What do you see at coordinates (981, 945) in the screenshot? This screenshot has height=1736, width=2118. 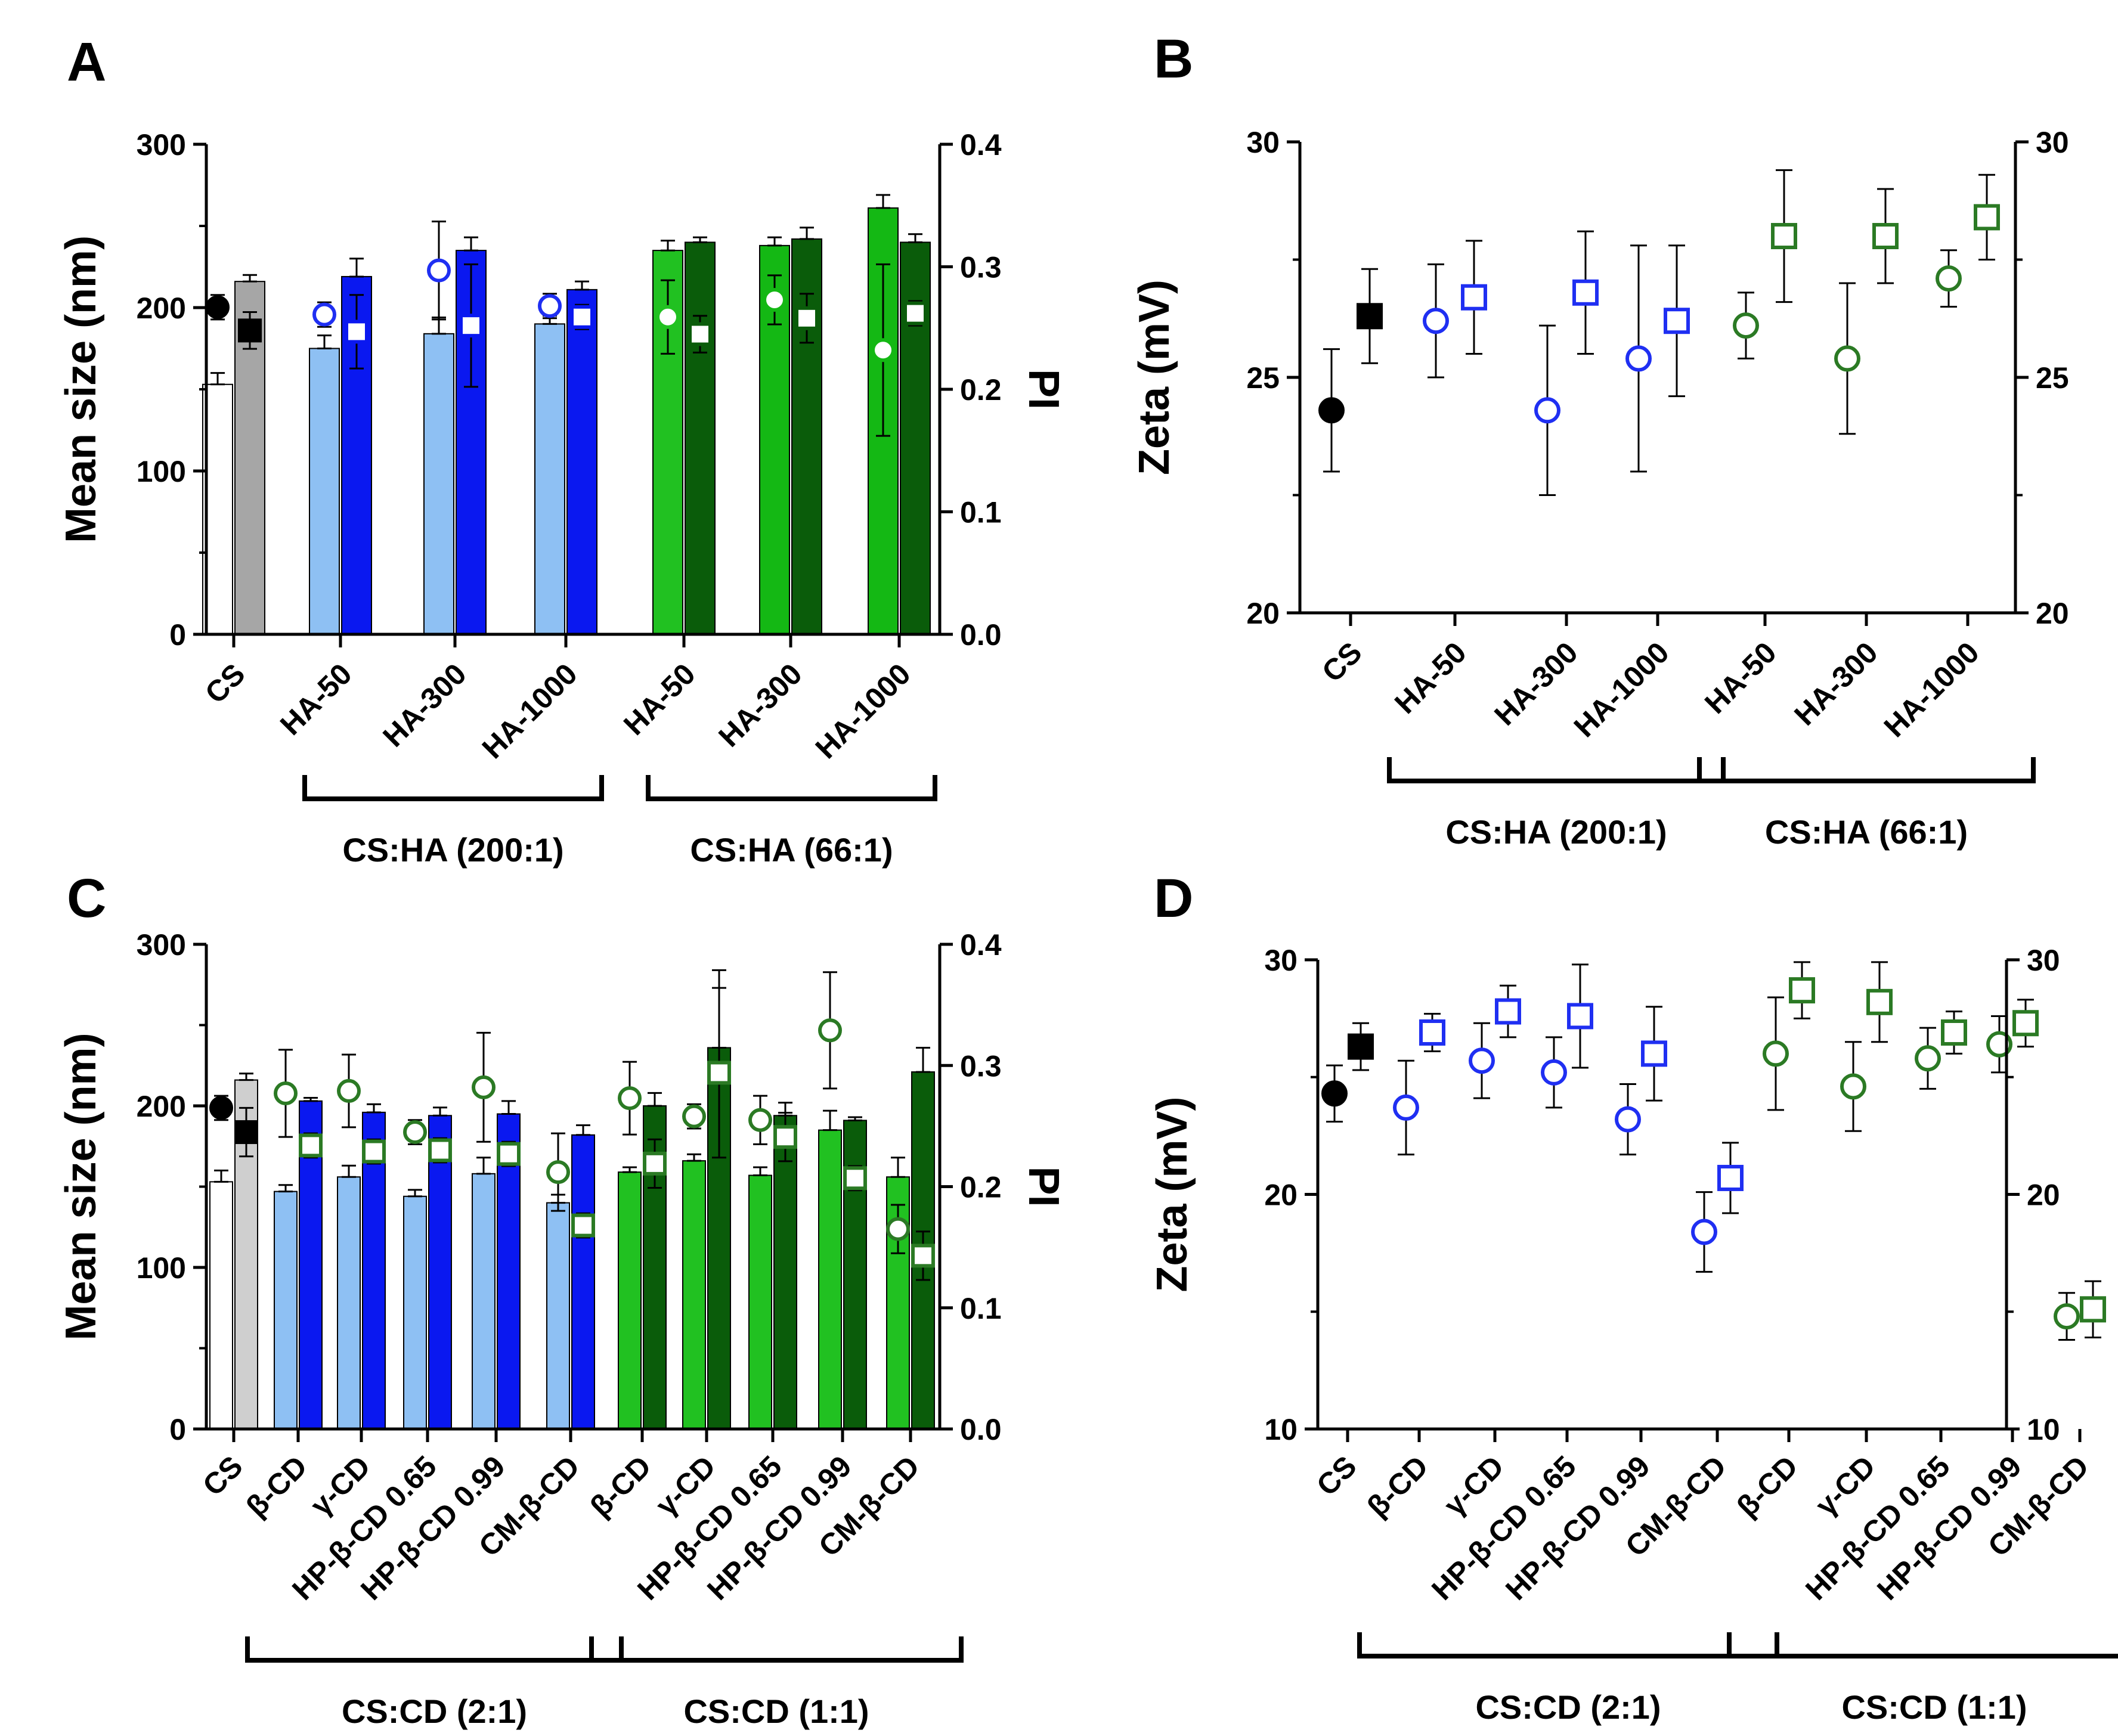 I see `y2-tick-label: 0.4` at bounding box center [981, 945].